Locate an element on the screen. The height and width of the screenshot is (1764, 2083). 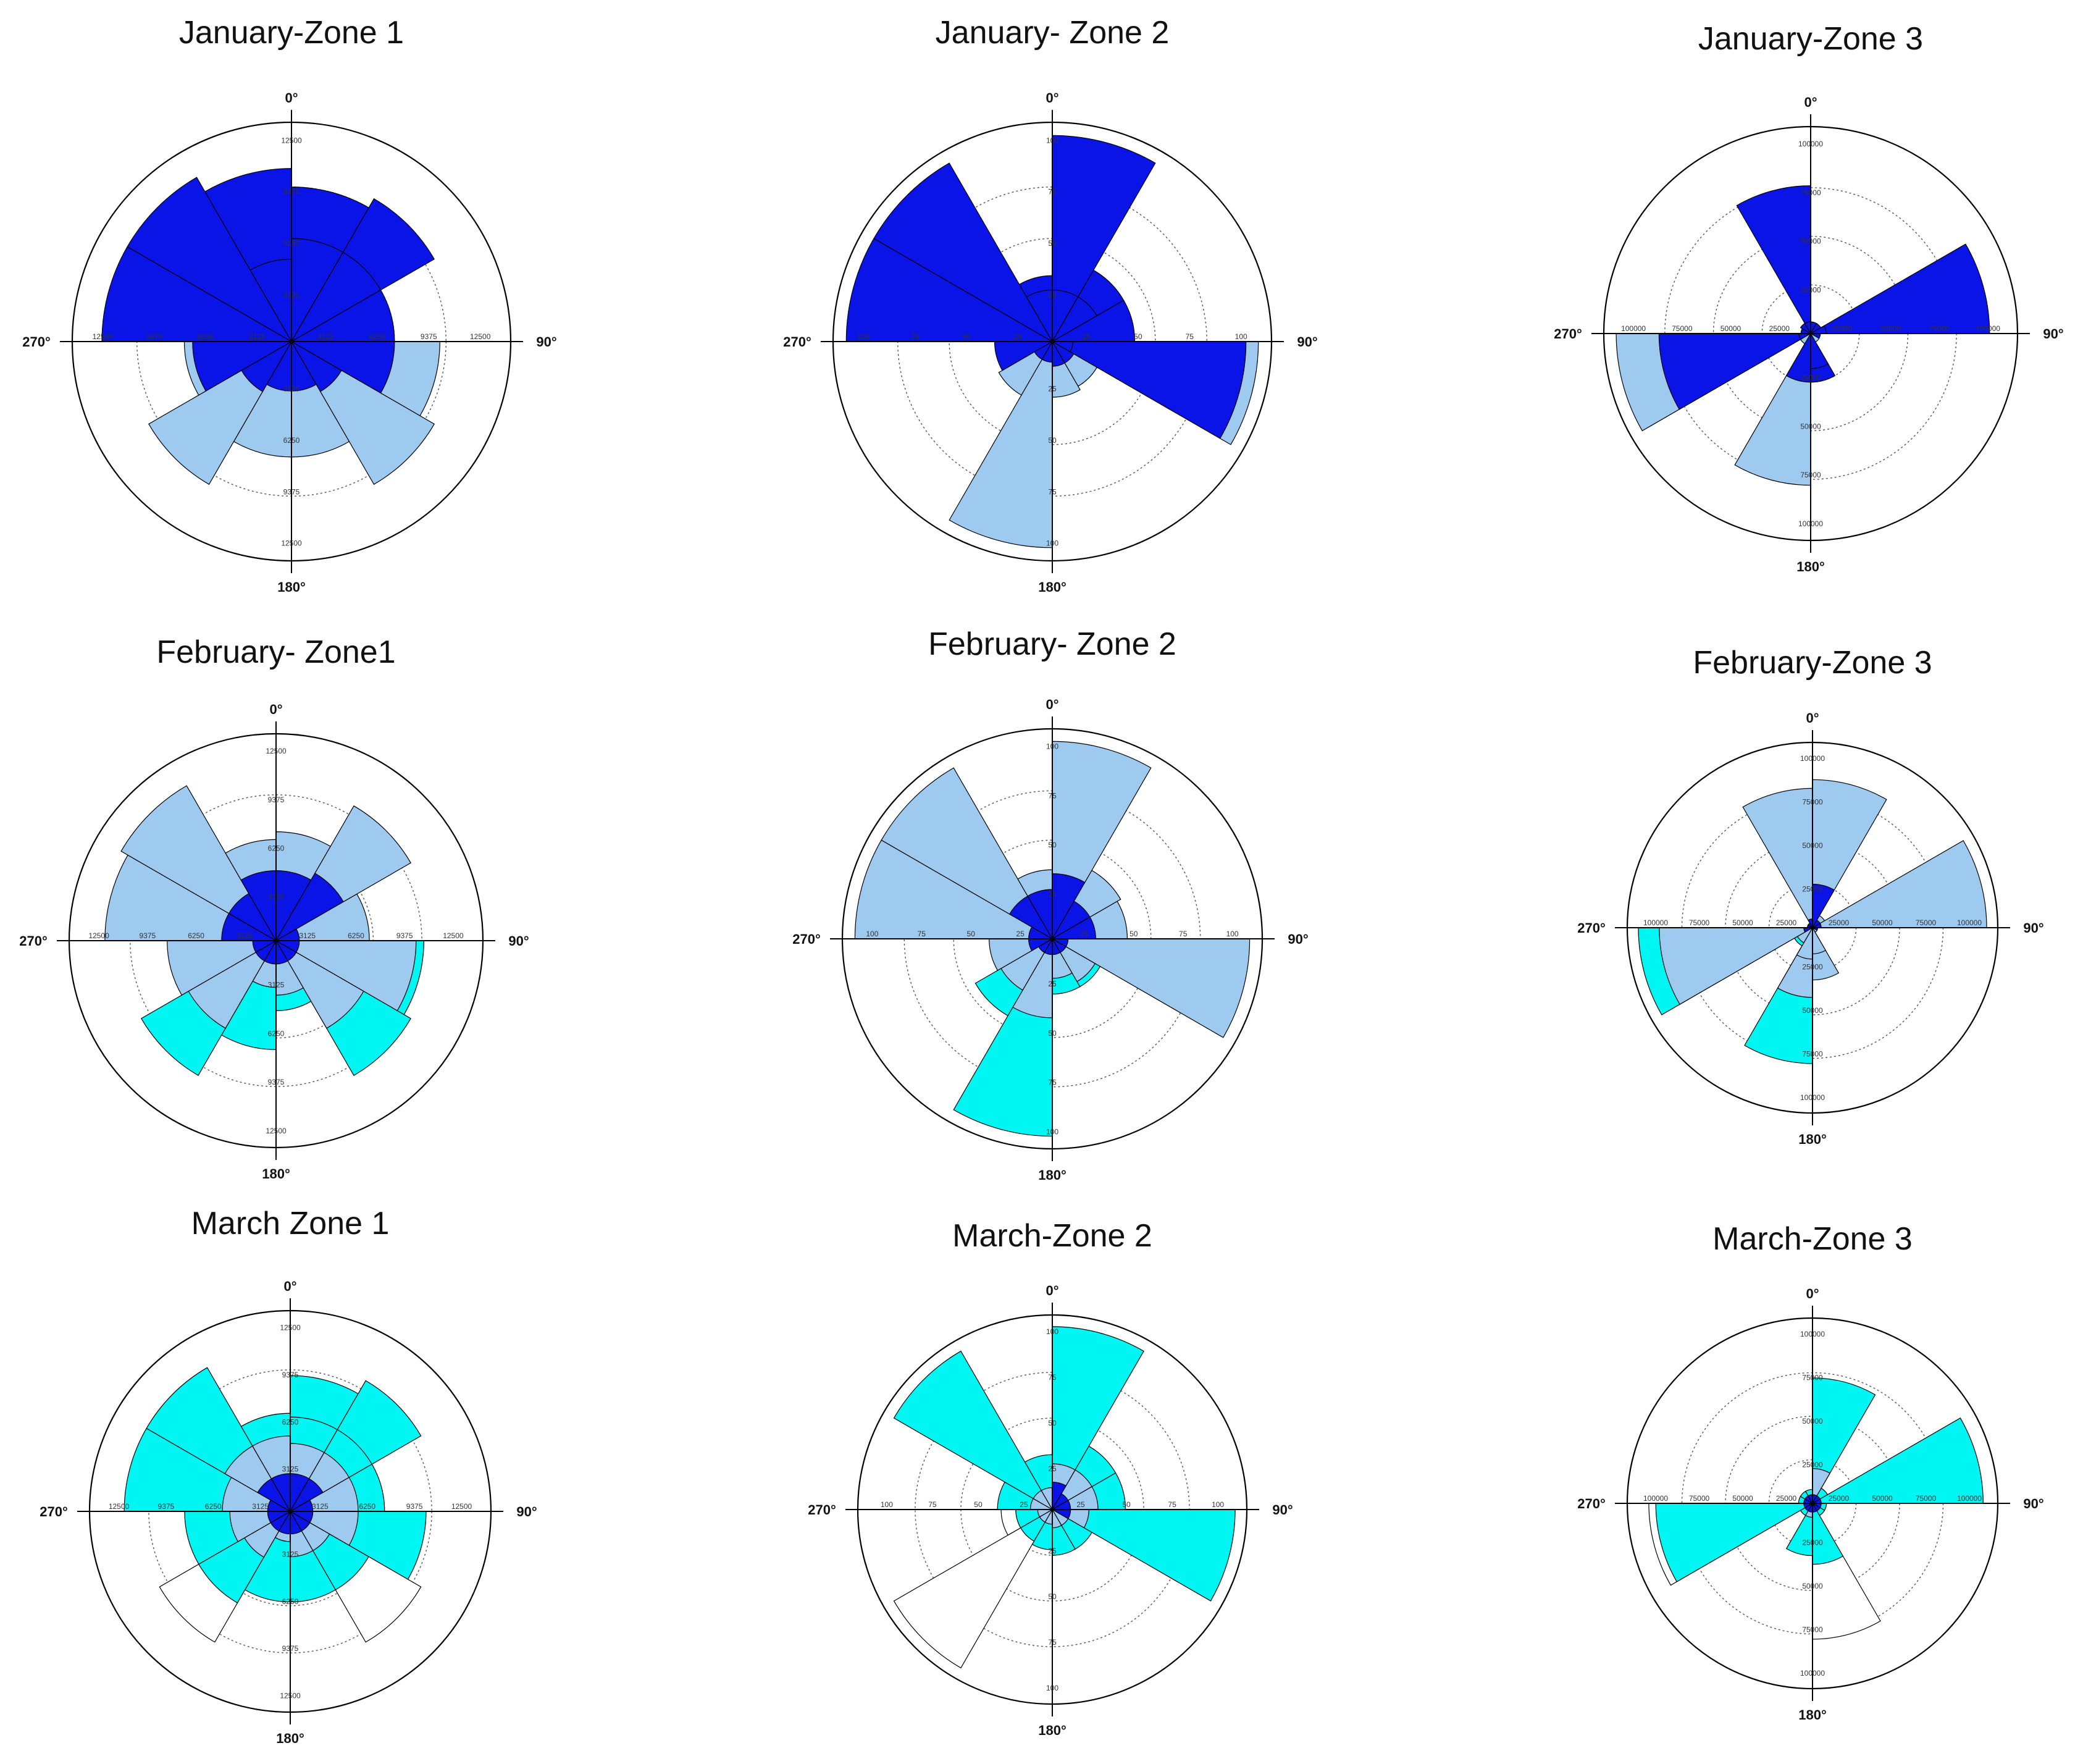
chart-title: March-Zone 2 is located at coordinates (1052, 1236).